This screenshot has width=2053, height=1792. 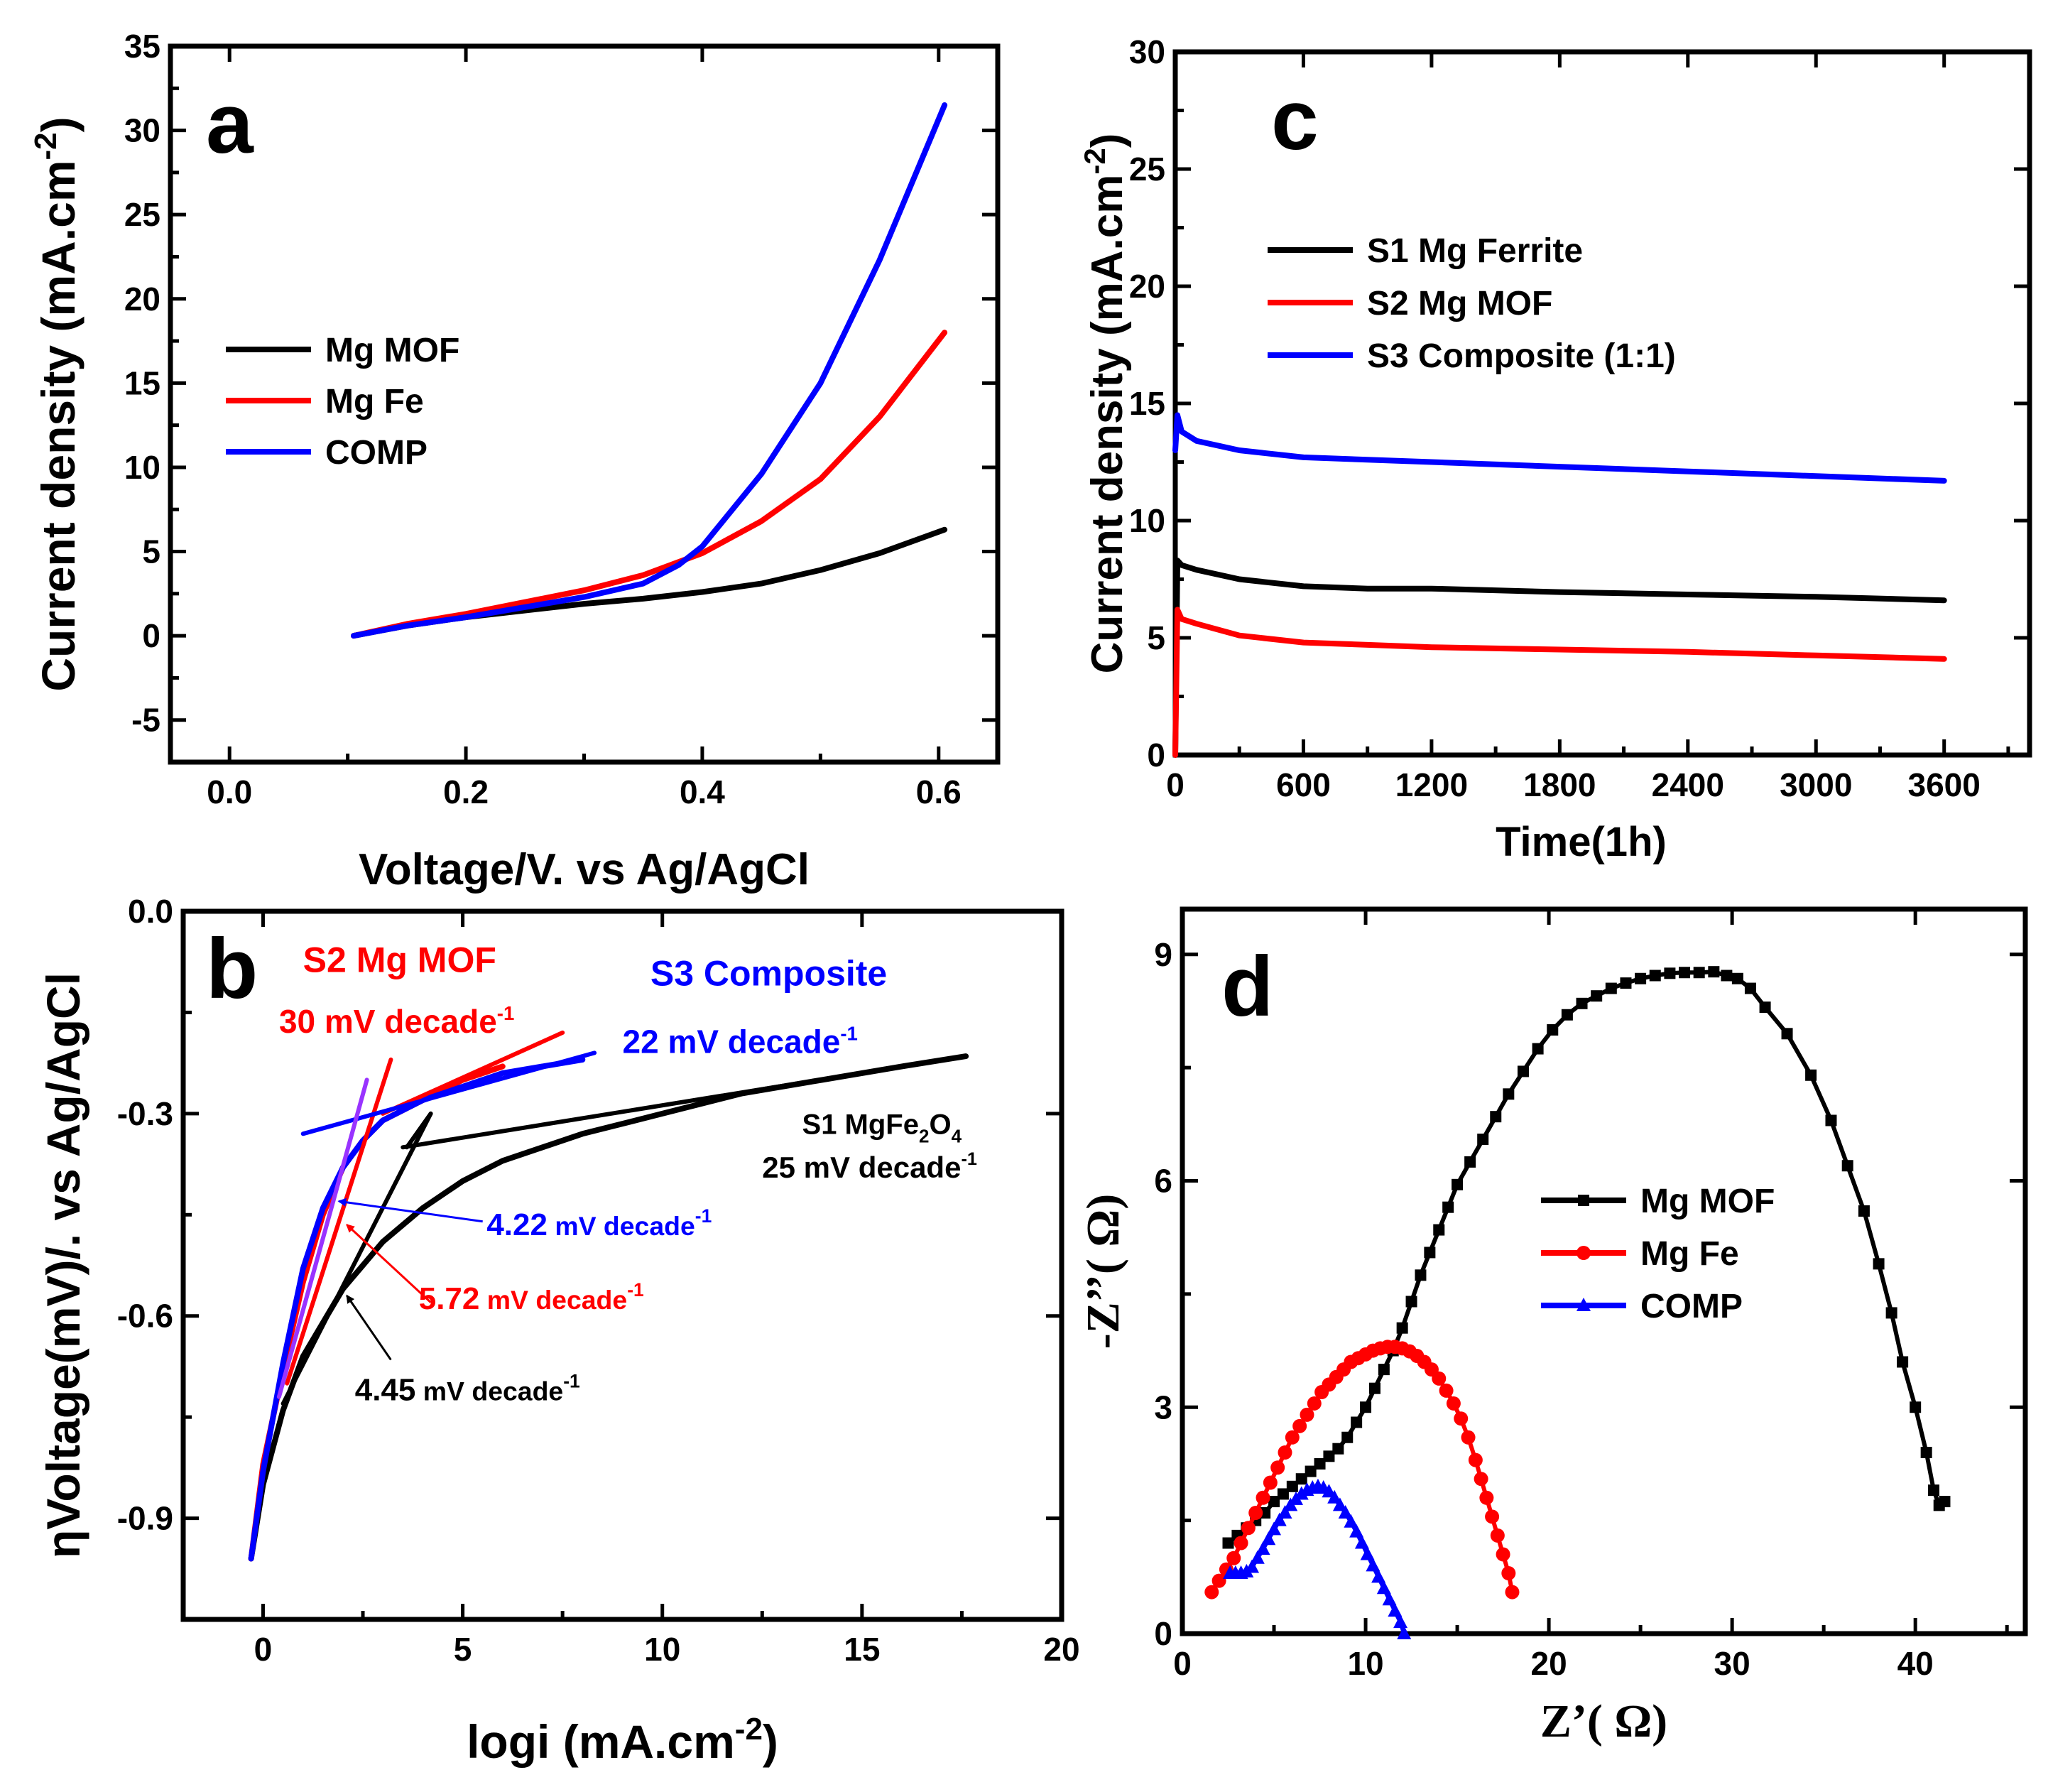 What do you see at coordinates (45, 146) in the screenshot?
I see `y-label-sup: -2` at bounding box center [45, 146].